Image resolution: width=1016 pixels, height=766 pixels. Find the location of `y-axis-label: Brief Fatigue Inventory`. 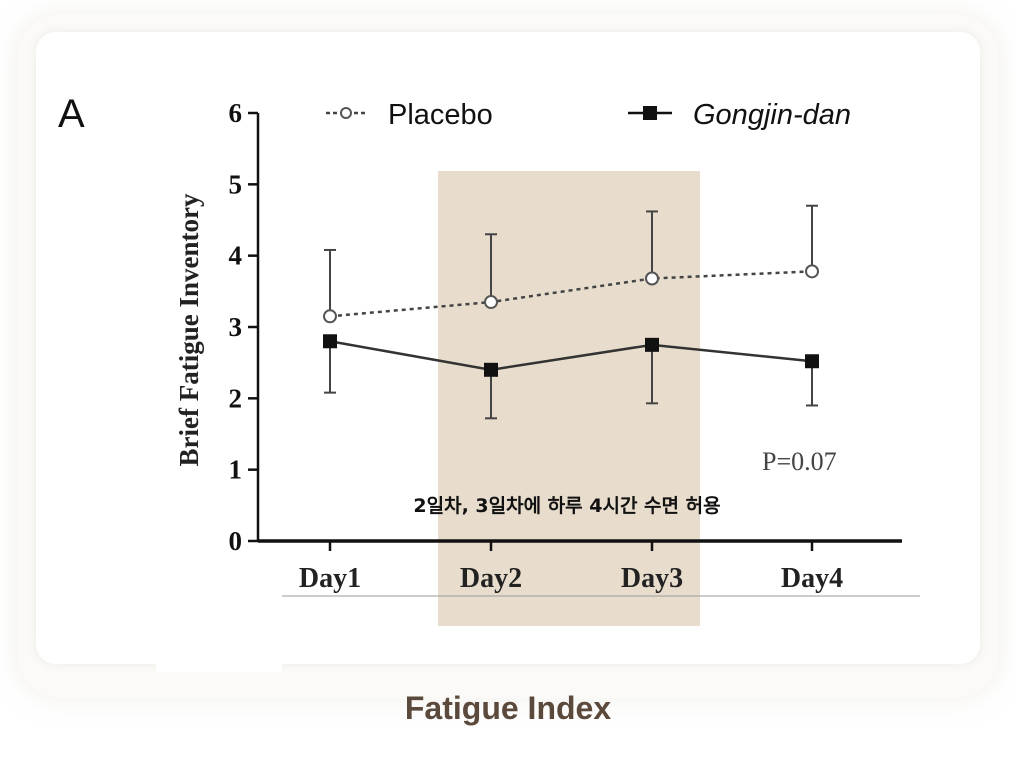

y-axis-label: Brief Fatigue Inventory is located at coordinates (189, 329).